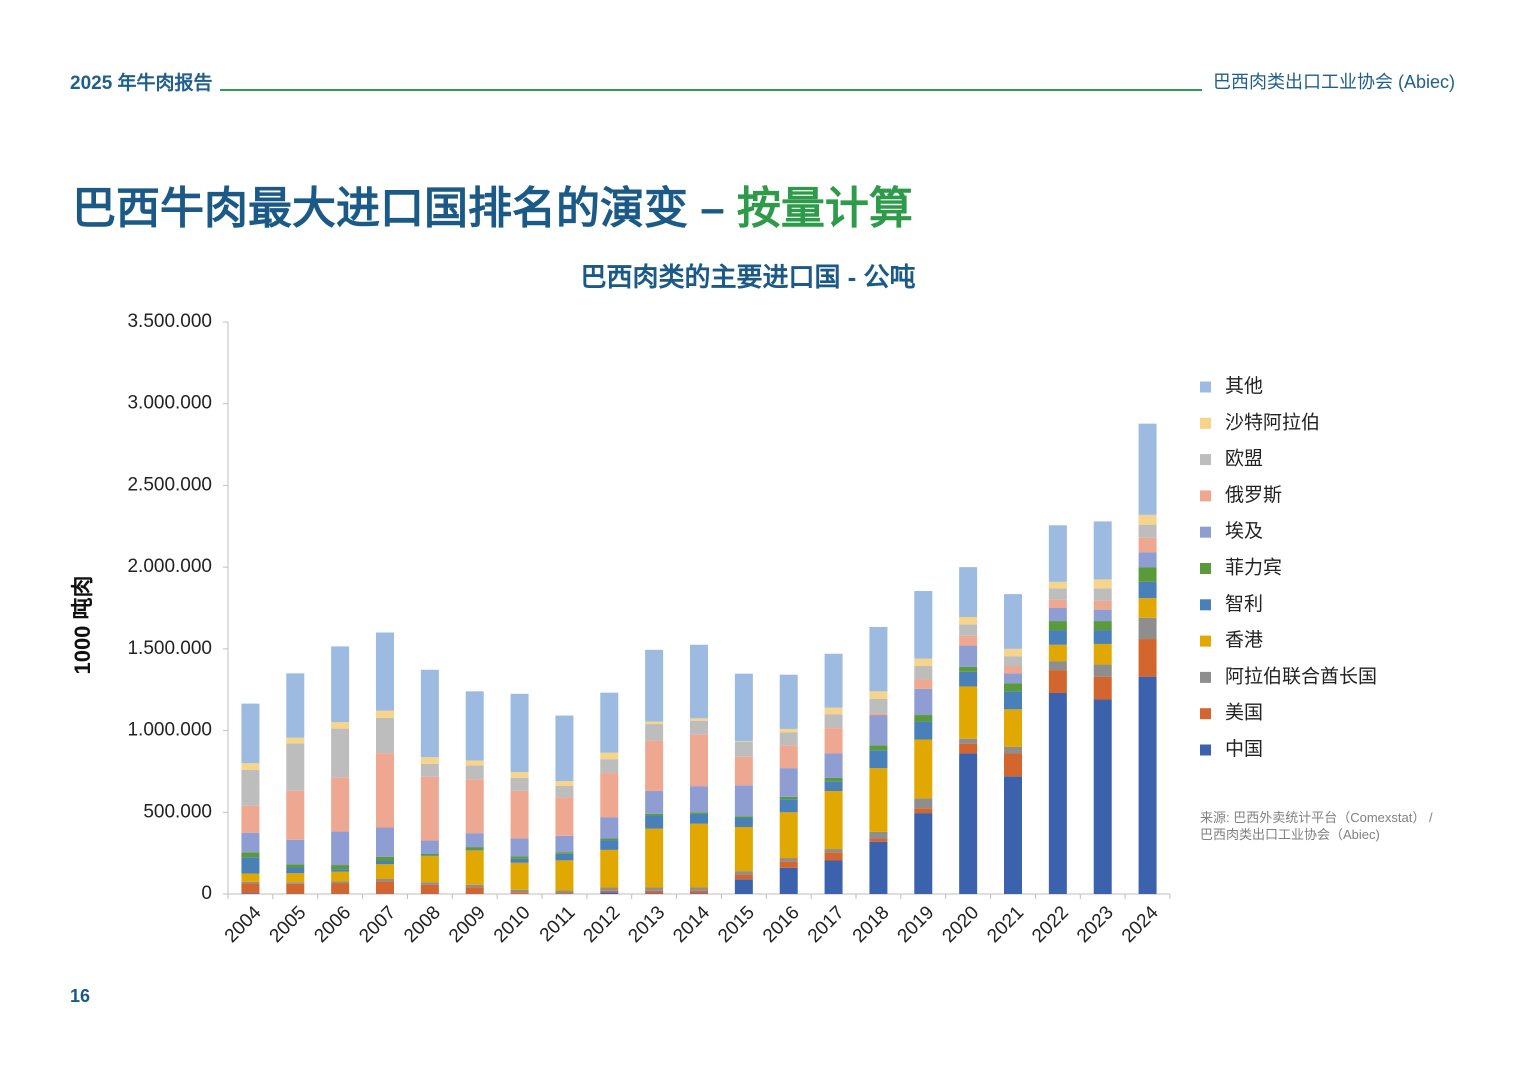 The image size is (1527, 1080). Describe the element at coordinates (206, 893) in the screenshot. I see `y-tick-label: 0` at that location.